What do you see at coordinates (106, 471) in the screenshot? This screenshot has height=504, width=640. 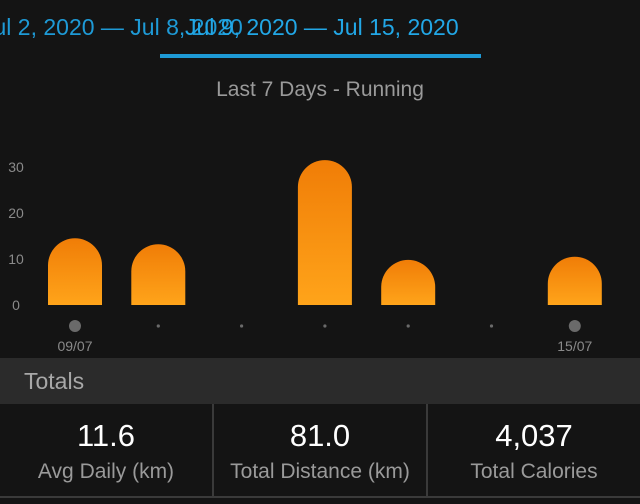 I see `stat-label: Avg Daily (km)` at bounding box center [106, 471].